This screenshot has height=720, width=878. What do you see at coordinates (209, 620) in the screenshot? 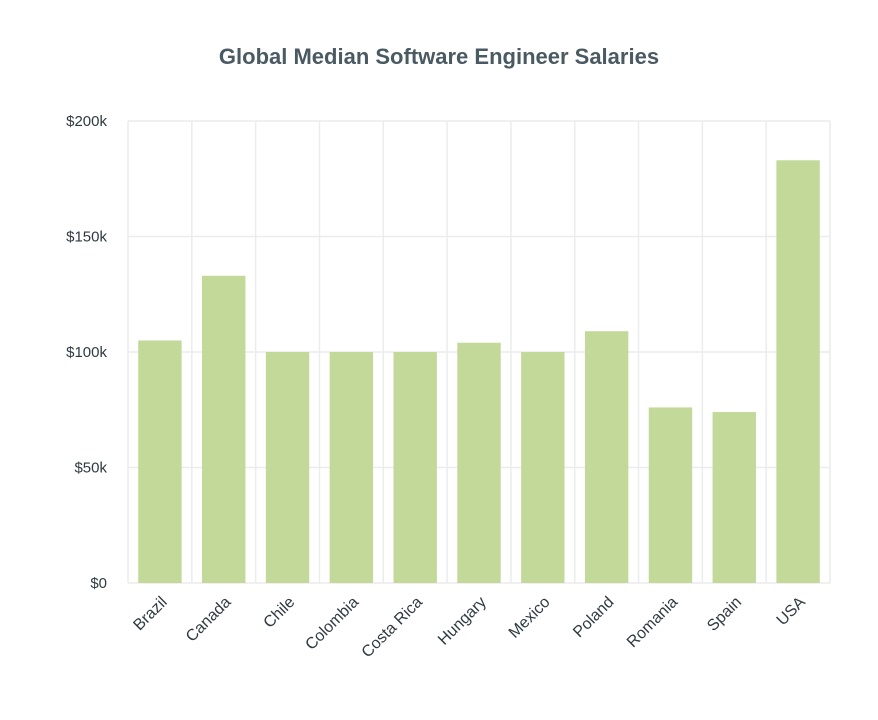
I see `x-tick-label: Canada` at bounding box center [209, 620].